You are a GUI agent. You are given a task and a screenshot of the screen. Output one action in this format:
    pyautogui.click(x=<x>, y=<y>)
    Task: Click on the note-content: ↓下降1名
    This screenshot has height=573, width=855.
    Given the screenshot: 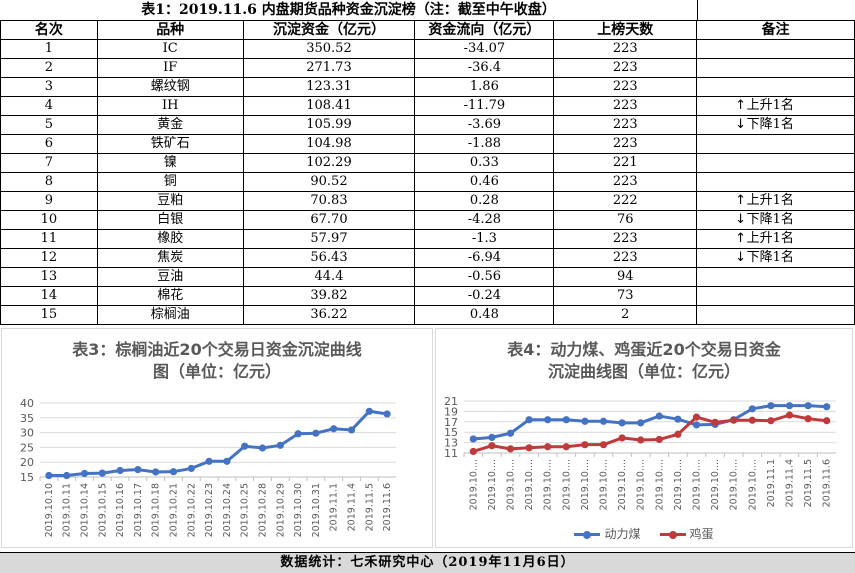 What is the action you would take?
    pyautogui.click(x=776, y=125)
    